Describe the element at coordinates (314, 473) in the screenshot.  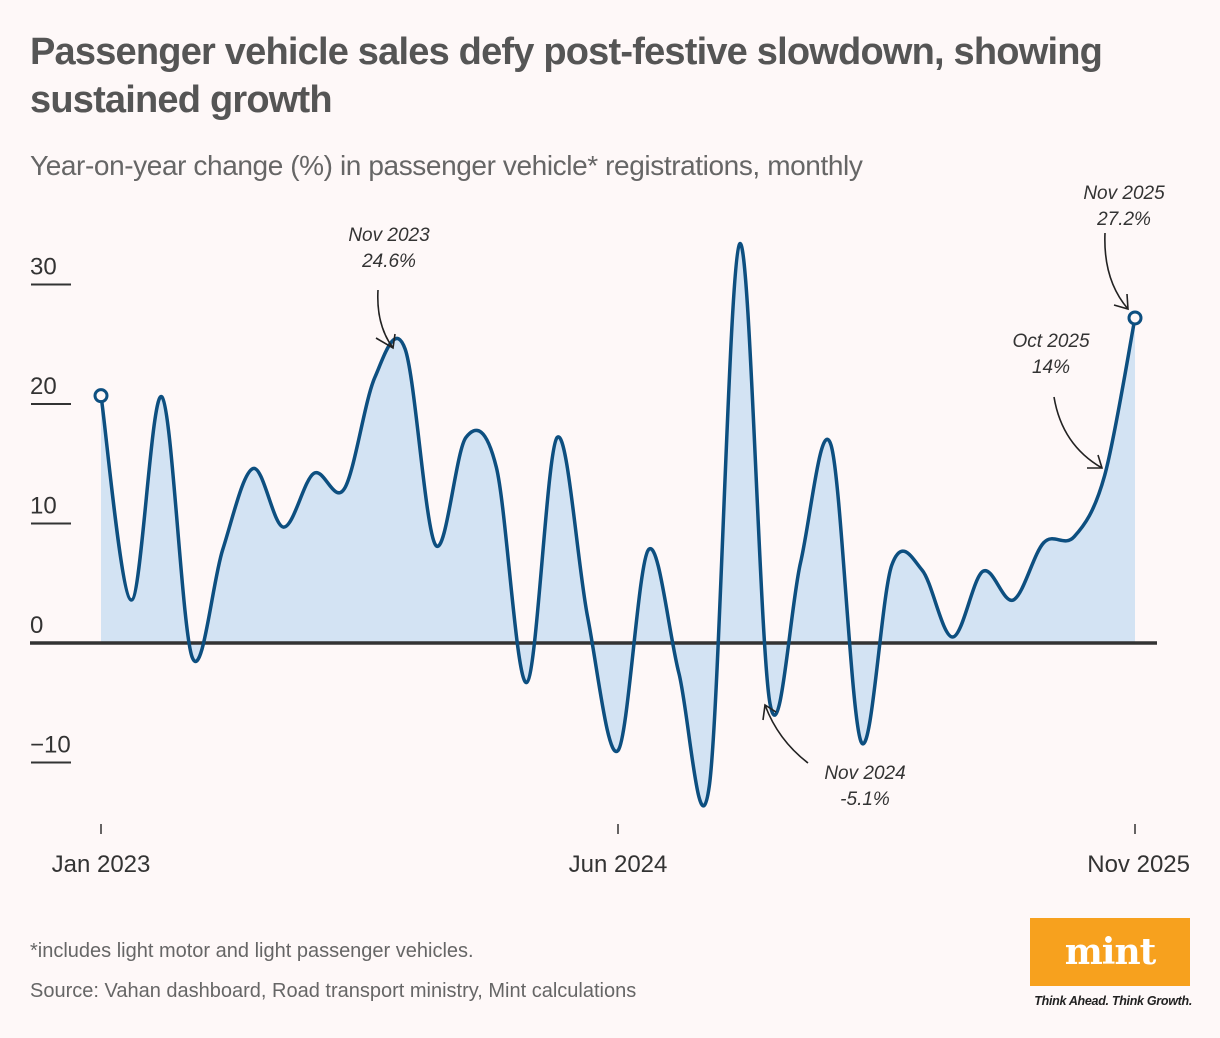
I see `data-point-aug-2023` at that location.